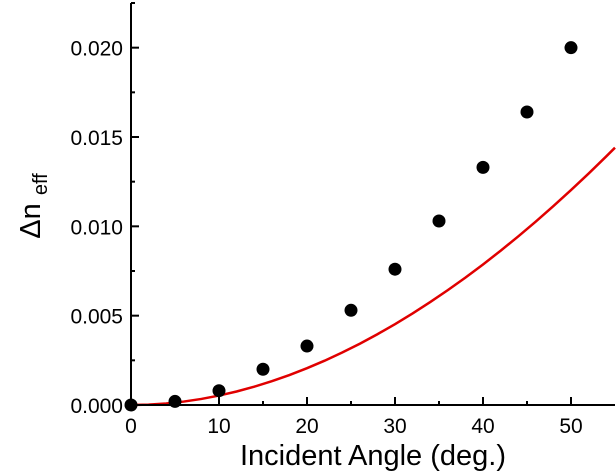 Image resolution: width=616 pixels, height=476 pixels. What do you see at coordinates (482, 426) in the screenshot?
I see `x-tick-label: 40` at bounding box center [482, 426].